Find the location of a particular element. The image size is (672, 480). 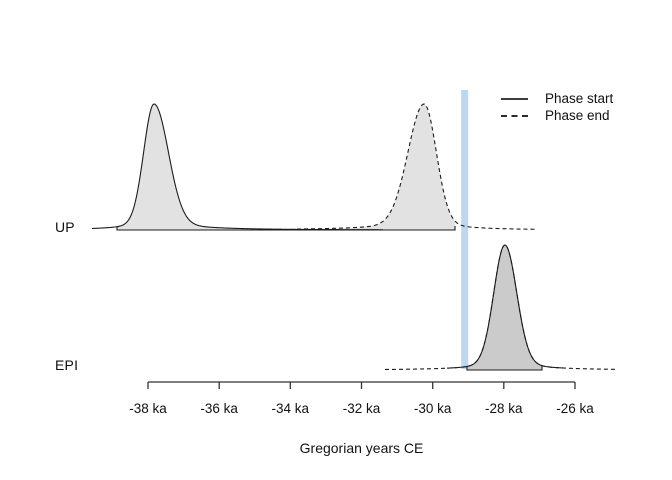

legend: Phase start Phase end is located at coordinates (557, 107).